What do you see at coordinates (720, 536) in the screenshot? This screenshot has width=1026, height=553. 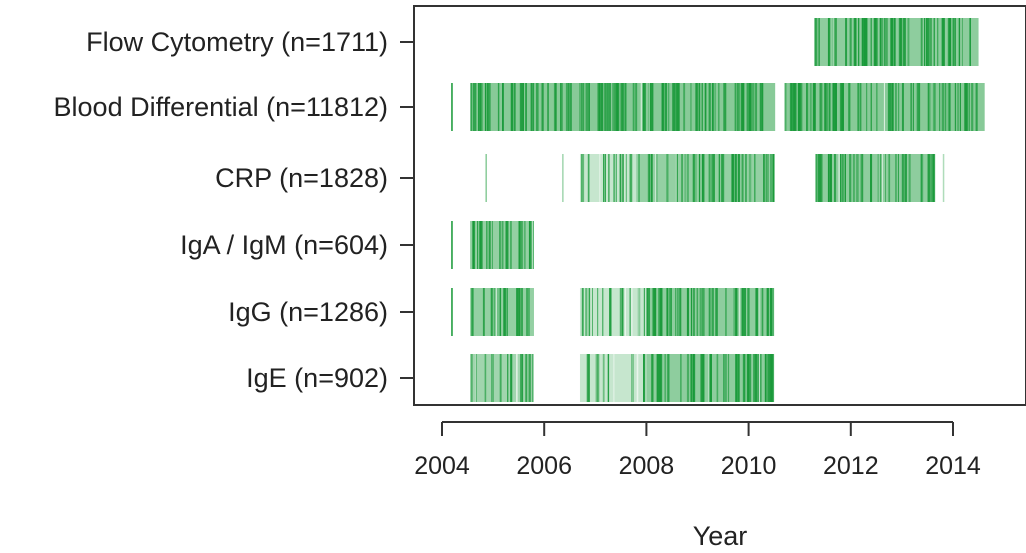 I see `x-axis-title: Year` at bounding box center [720, 536].